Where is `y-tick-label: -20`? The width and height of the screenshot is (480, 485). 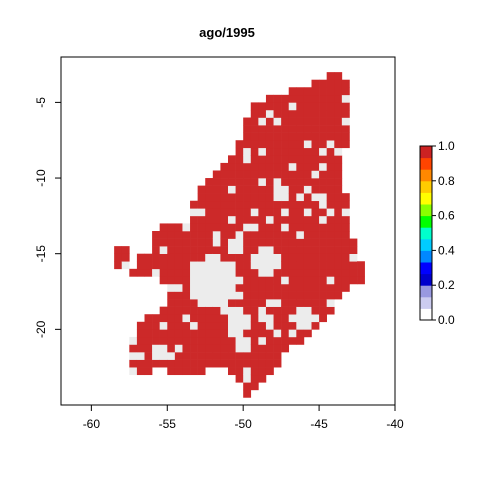
y-tick-label: -20 is located at coordinates (41, 329).